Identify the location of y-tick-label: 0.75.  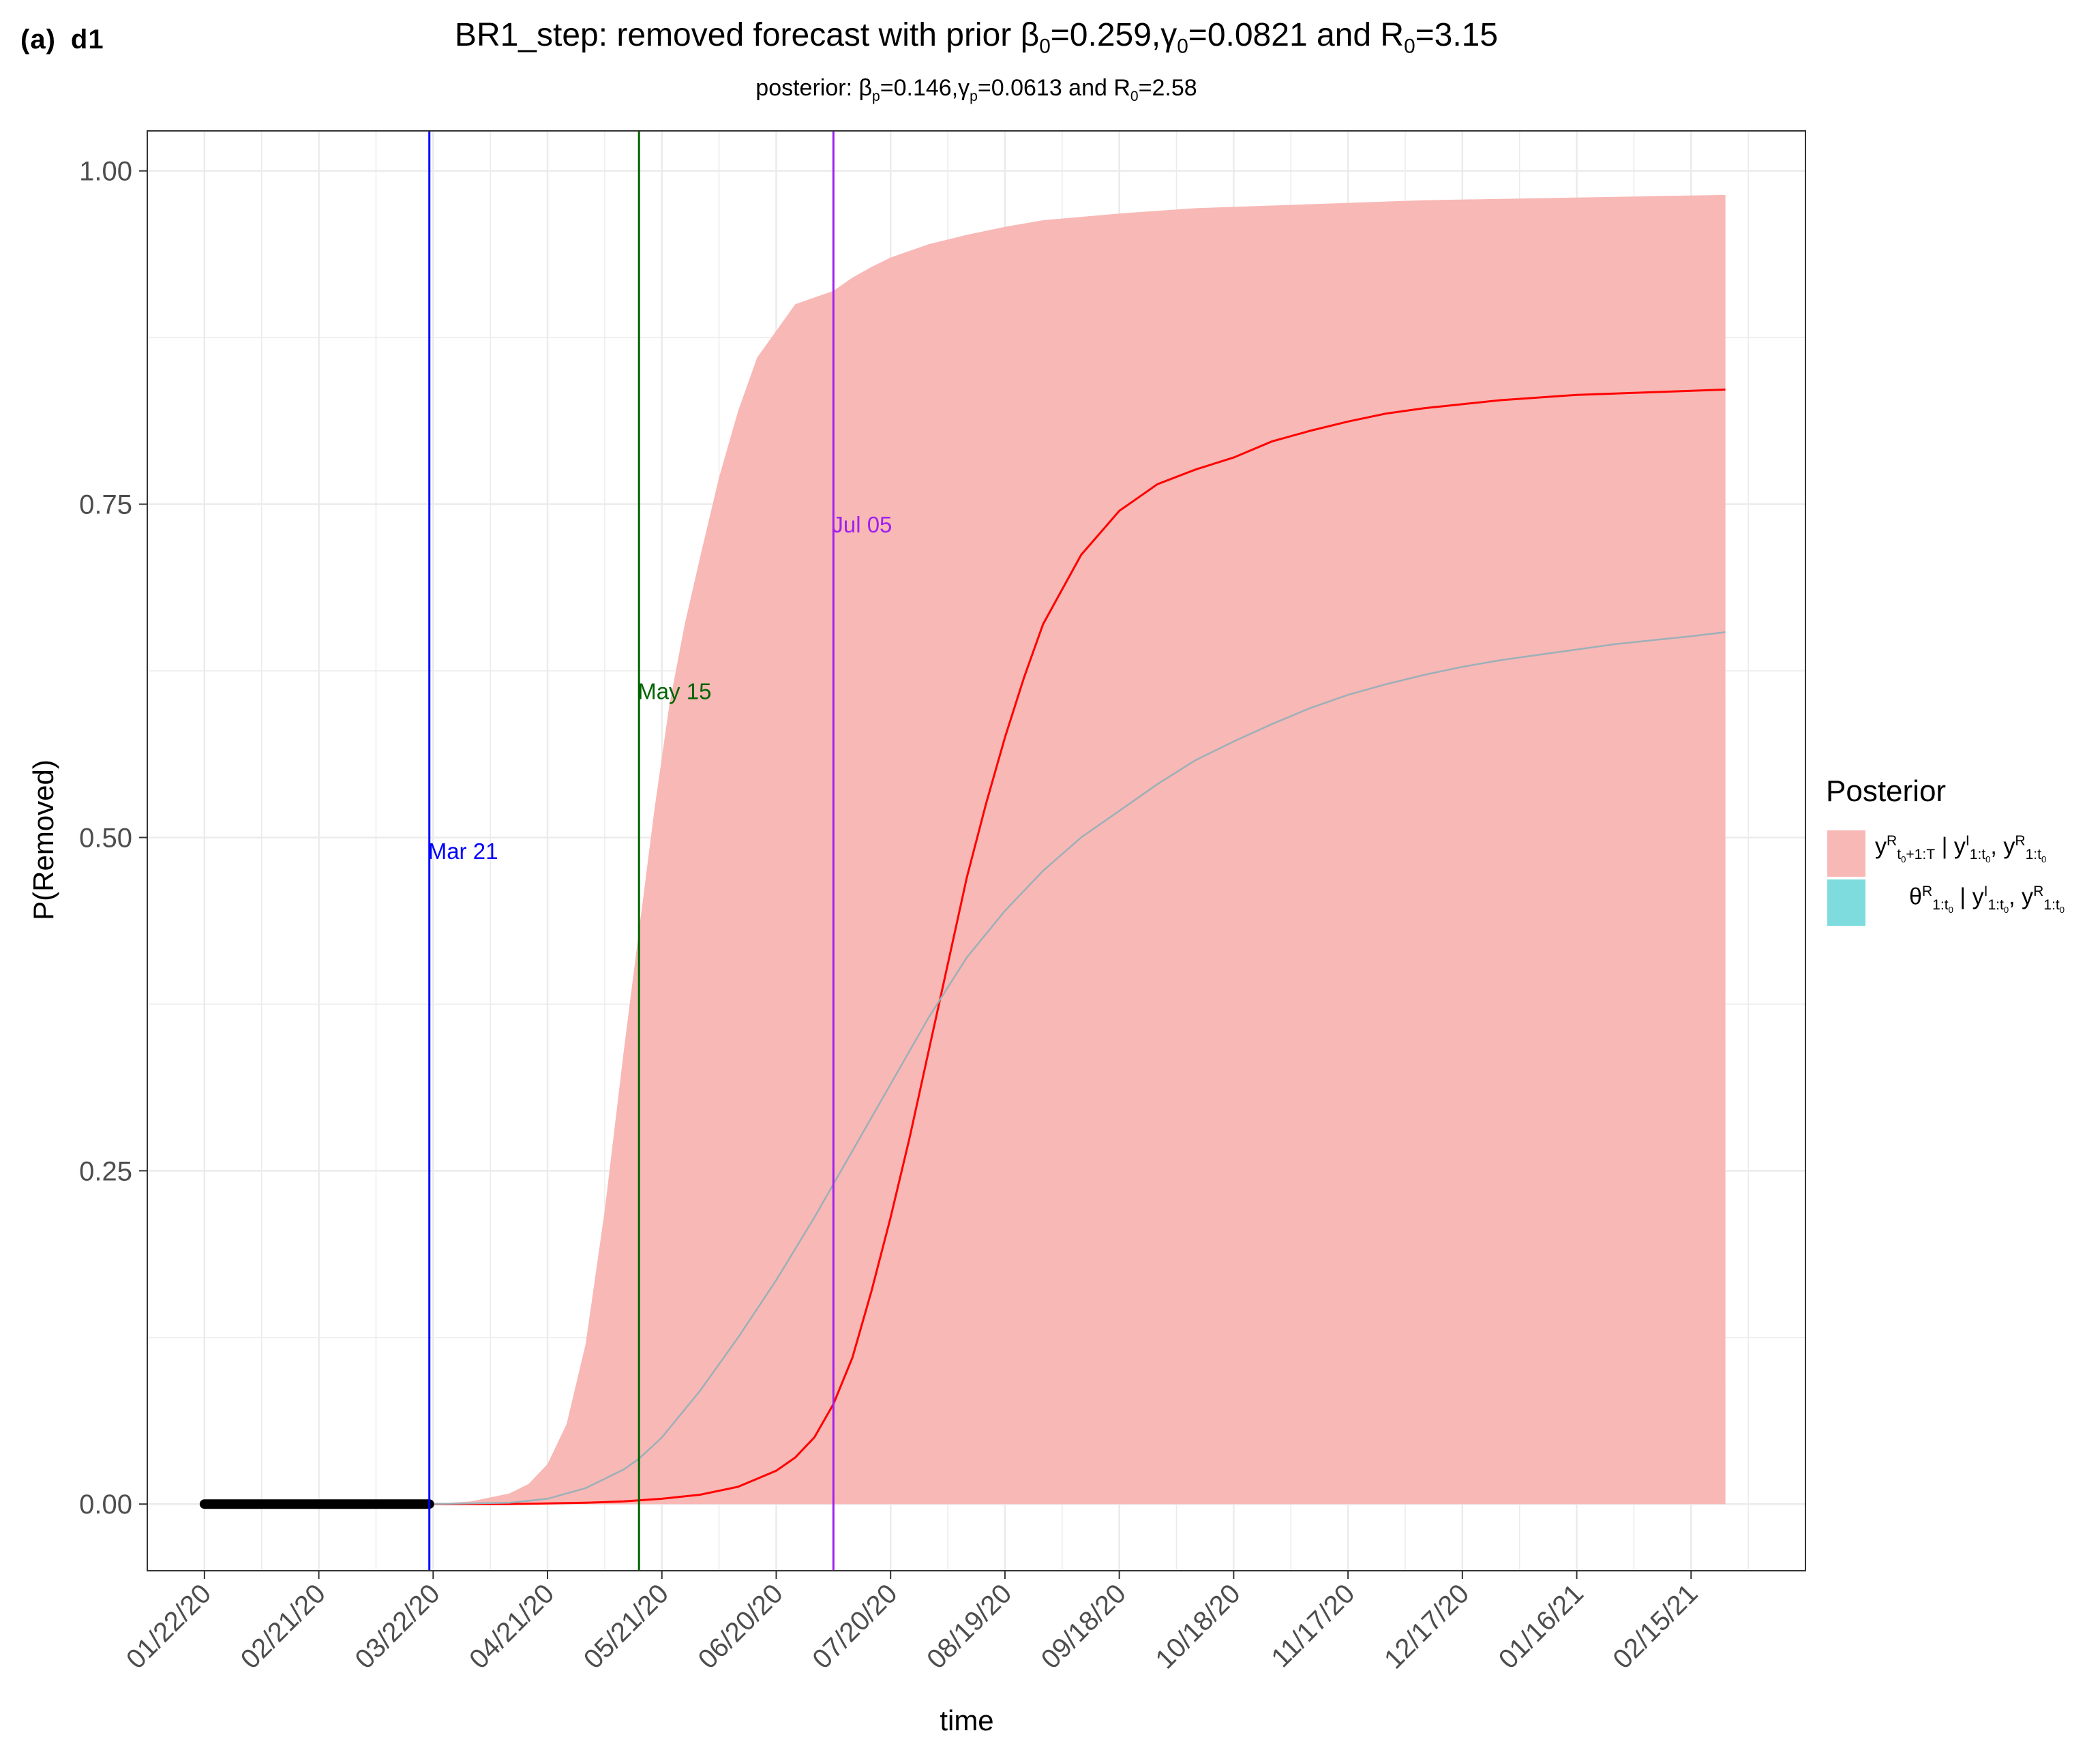
(105, 505).